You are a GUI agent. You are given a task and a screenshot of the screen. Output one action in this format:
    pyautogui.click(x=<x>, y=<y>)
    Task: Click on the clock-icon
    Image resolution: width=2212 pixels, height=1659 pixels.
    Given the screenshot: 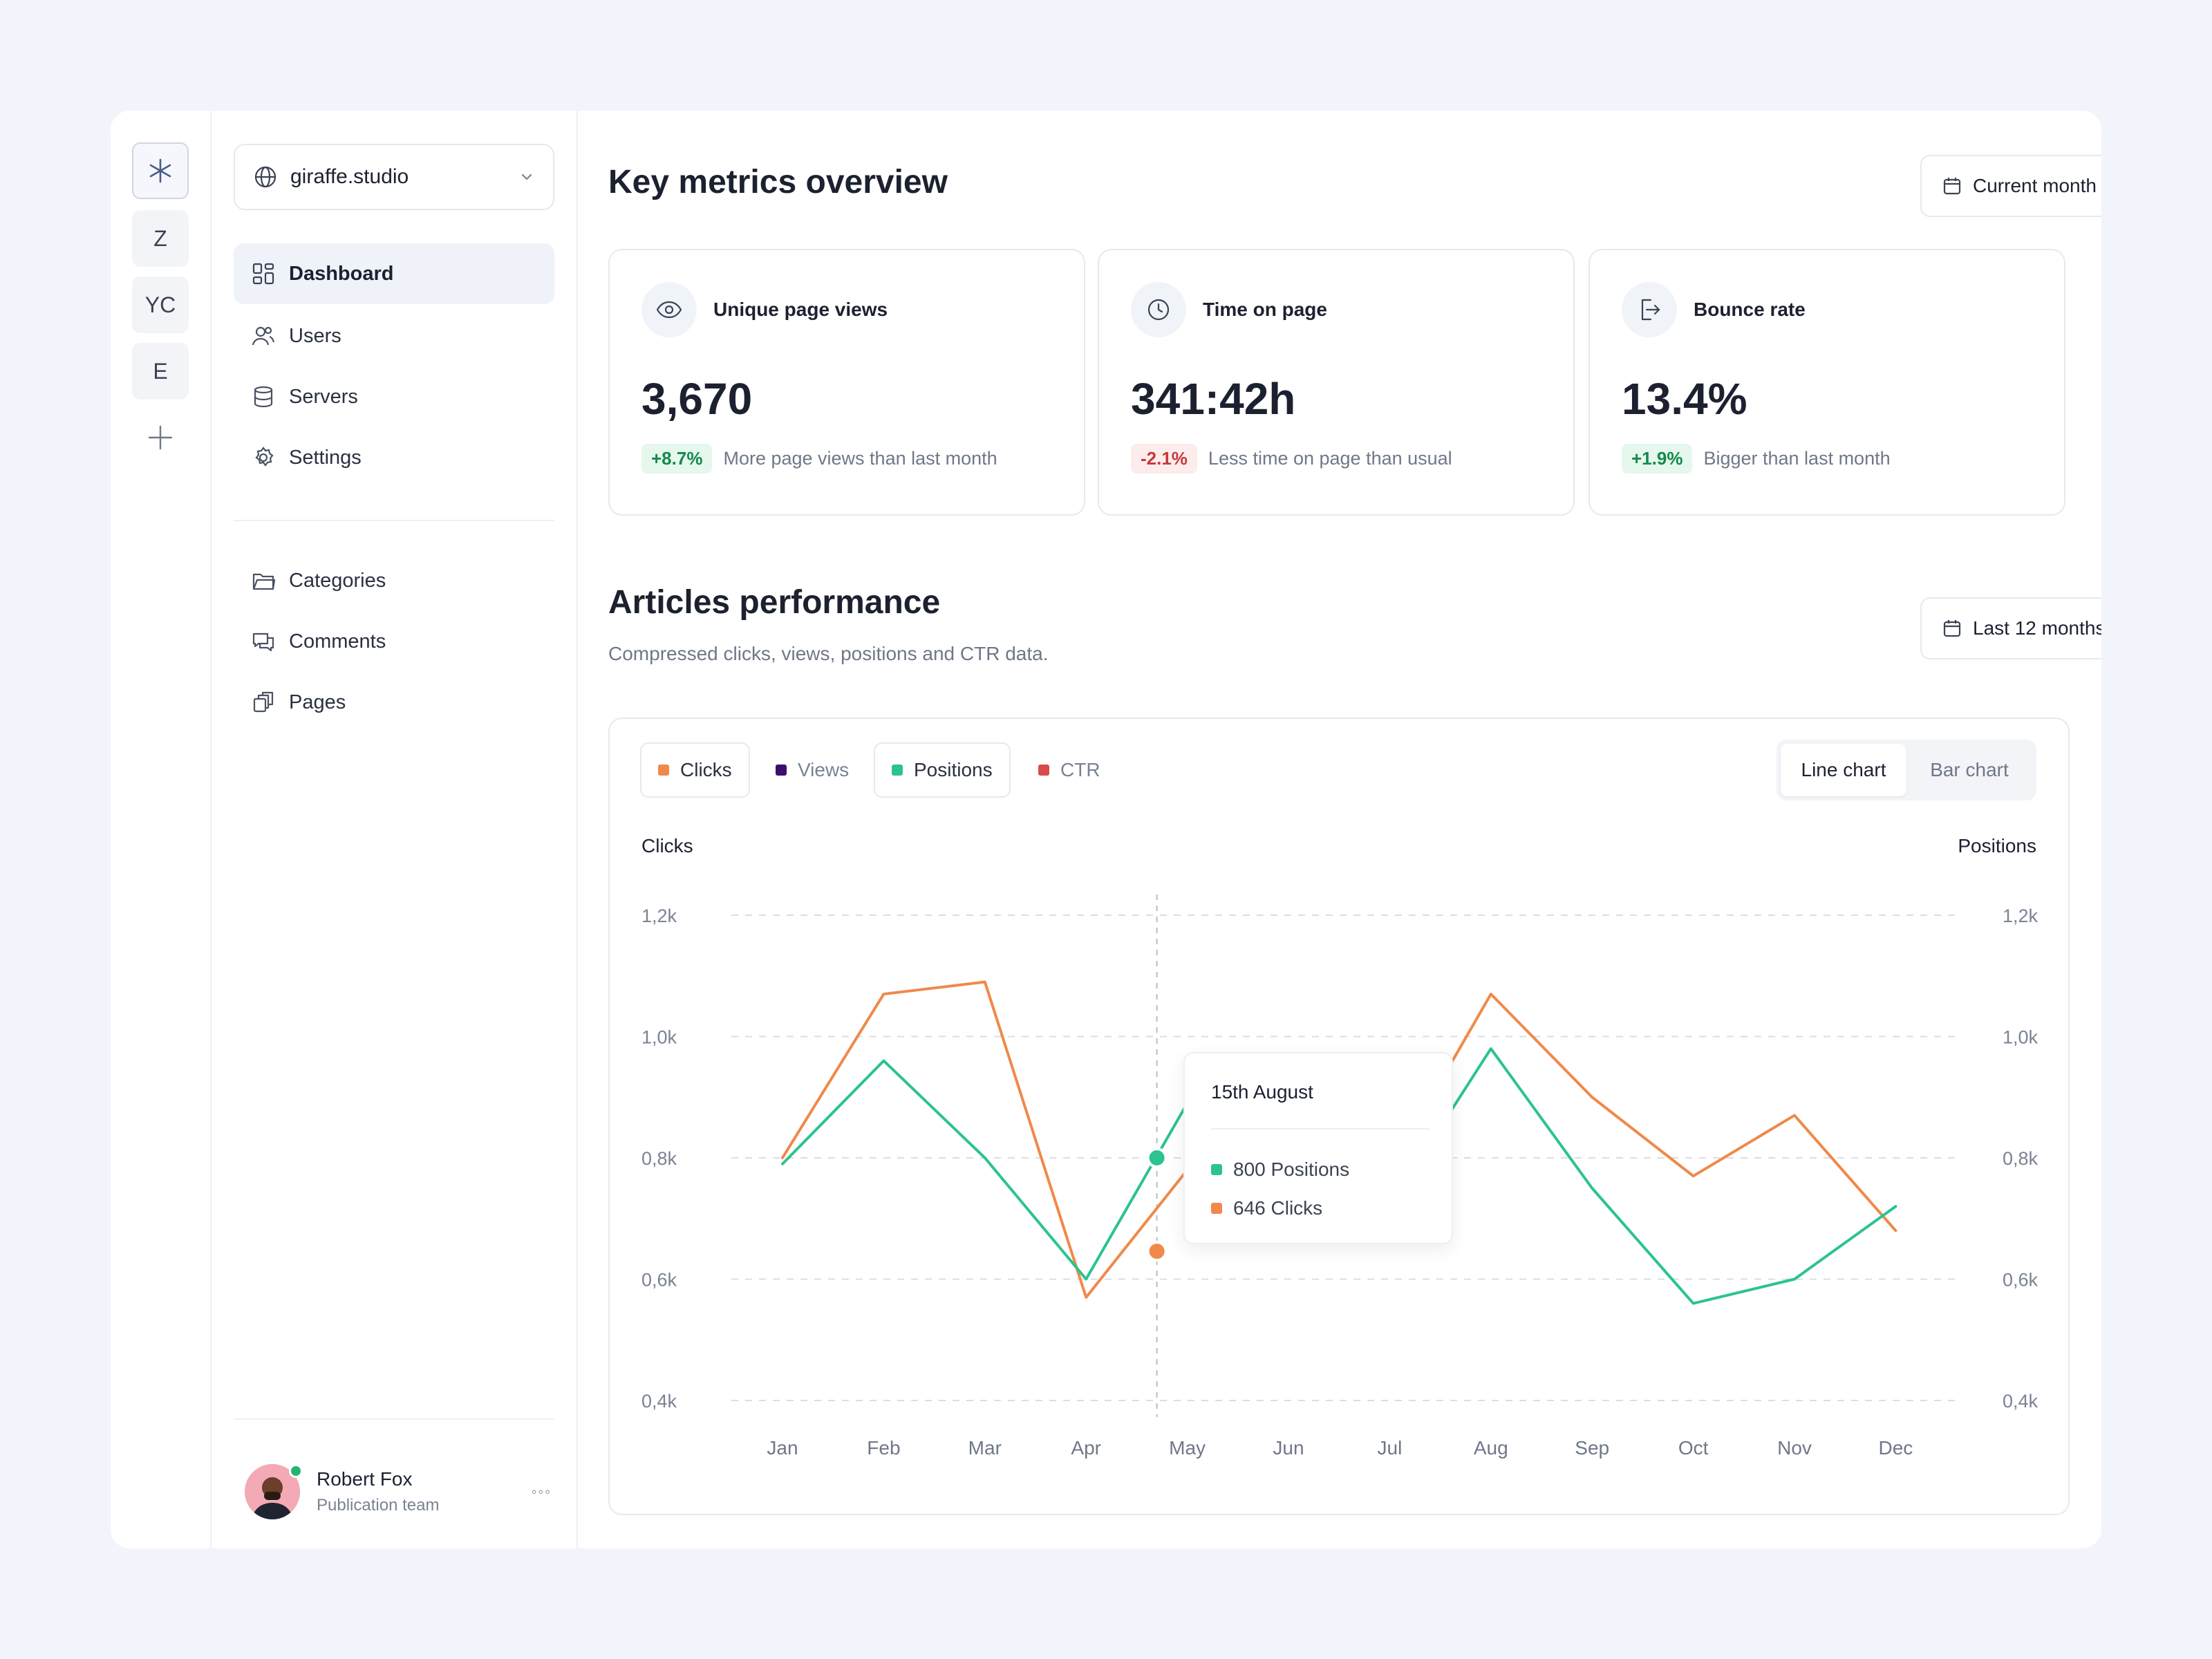 What is the action you would take?
    pyautogui.click(x=1159, y=310)
    